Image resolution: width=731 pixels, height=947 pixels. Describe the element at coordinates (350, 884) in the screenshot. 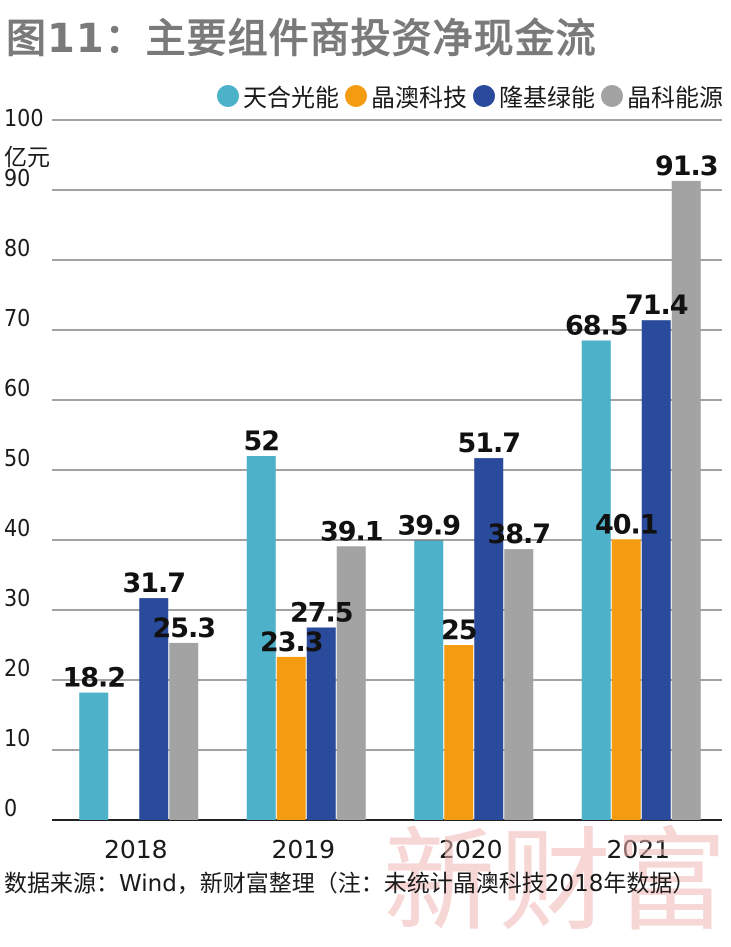

I see `source-note: 数据来源：Wind，新财富整理（注：未统计晶澳科技2018年数据）` at that location.